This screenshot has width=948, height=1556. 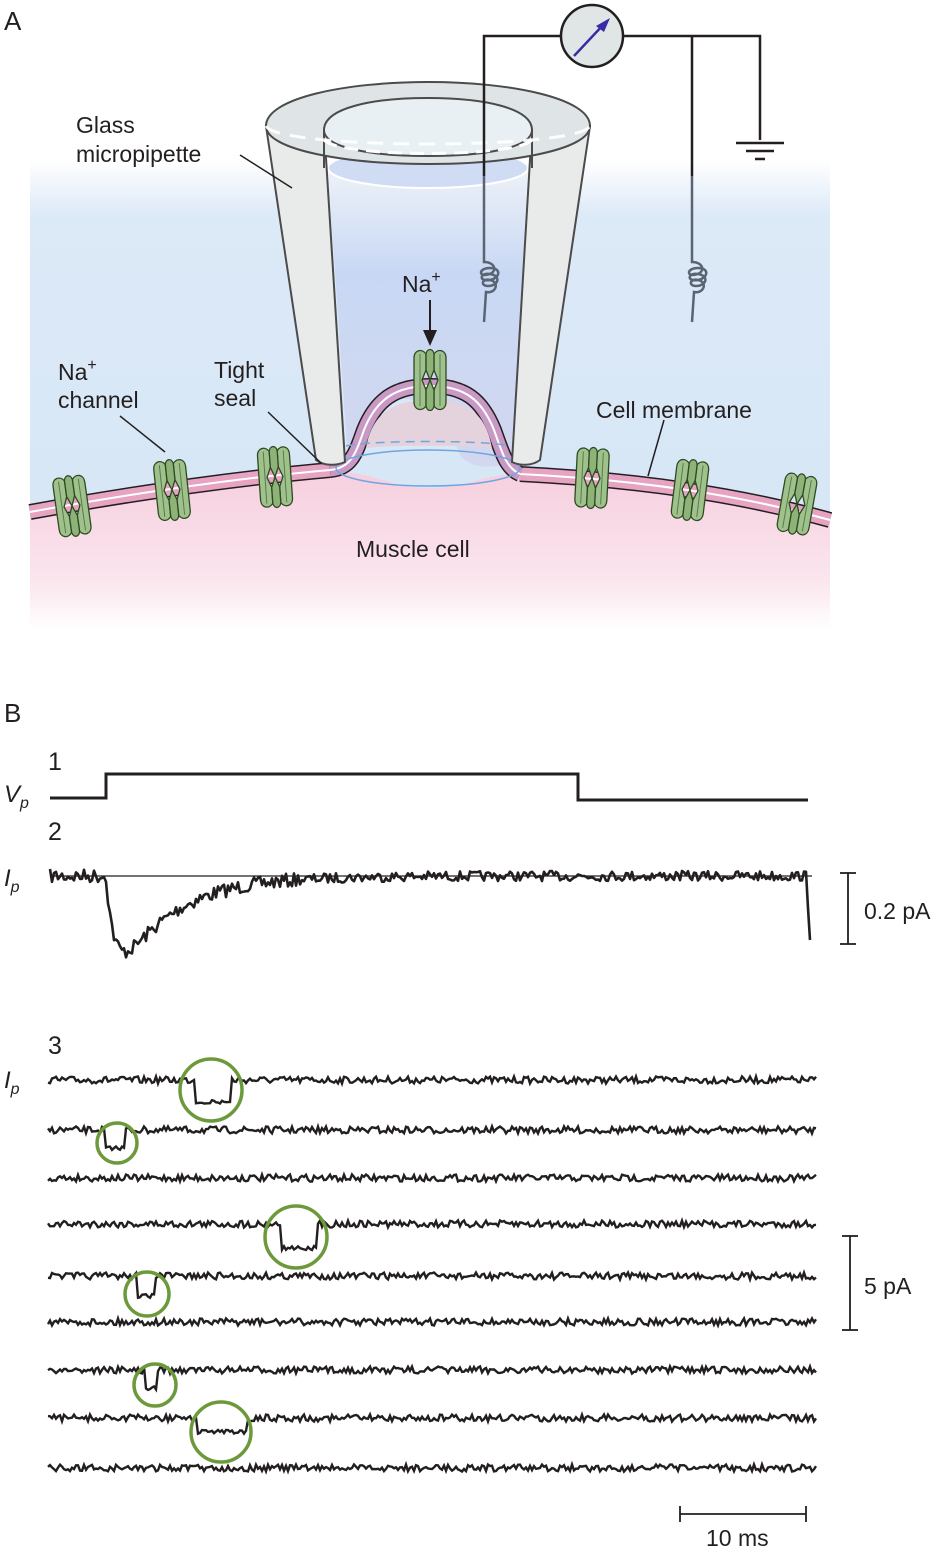 What do you see at coordinates (55, 762) in the screenshot?
I see `trace-1-number: 1` at bounding box center [55, 762].